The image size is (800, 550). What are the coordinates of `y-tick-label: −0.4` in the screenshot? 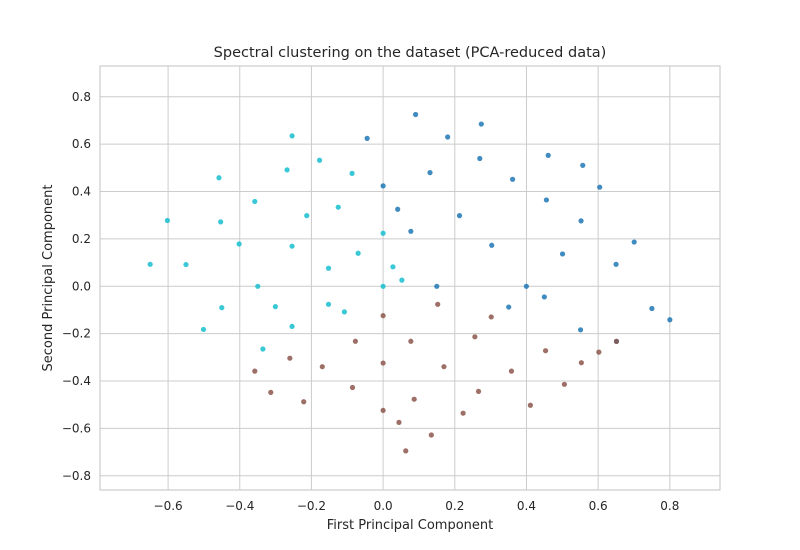 It's located at (76, 381).